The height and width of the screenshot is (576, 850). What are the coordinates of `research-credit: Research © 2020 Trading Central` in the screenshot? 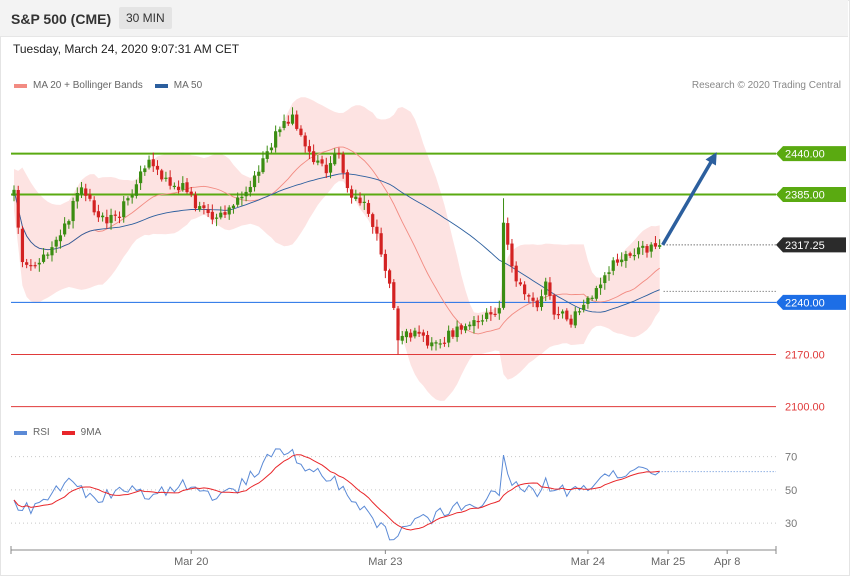 It's located at (766, 85).